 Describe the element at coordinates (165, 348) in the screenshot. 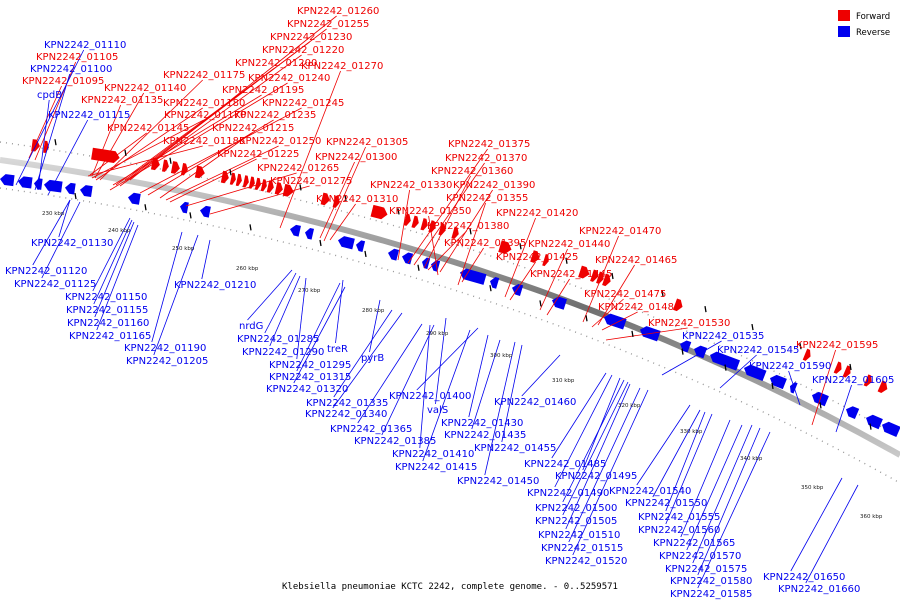

I see `reverse-gene-label-kpn2242-01190: KPN2242_01190` at that location.